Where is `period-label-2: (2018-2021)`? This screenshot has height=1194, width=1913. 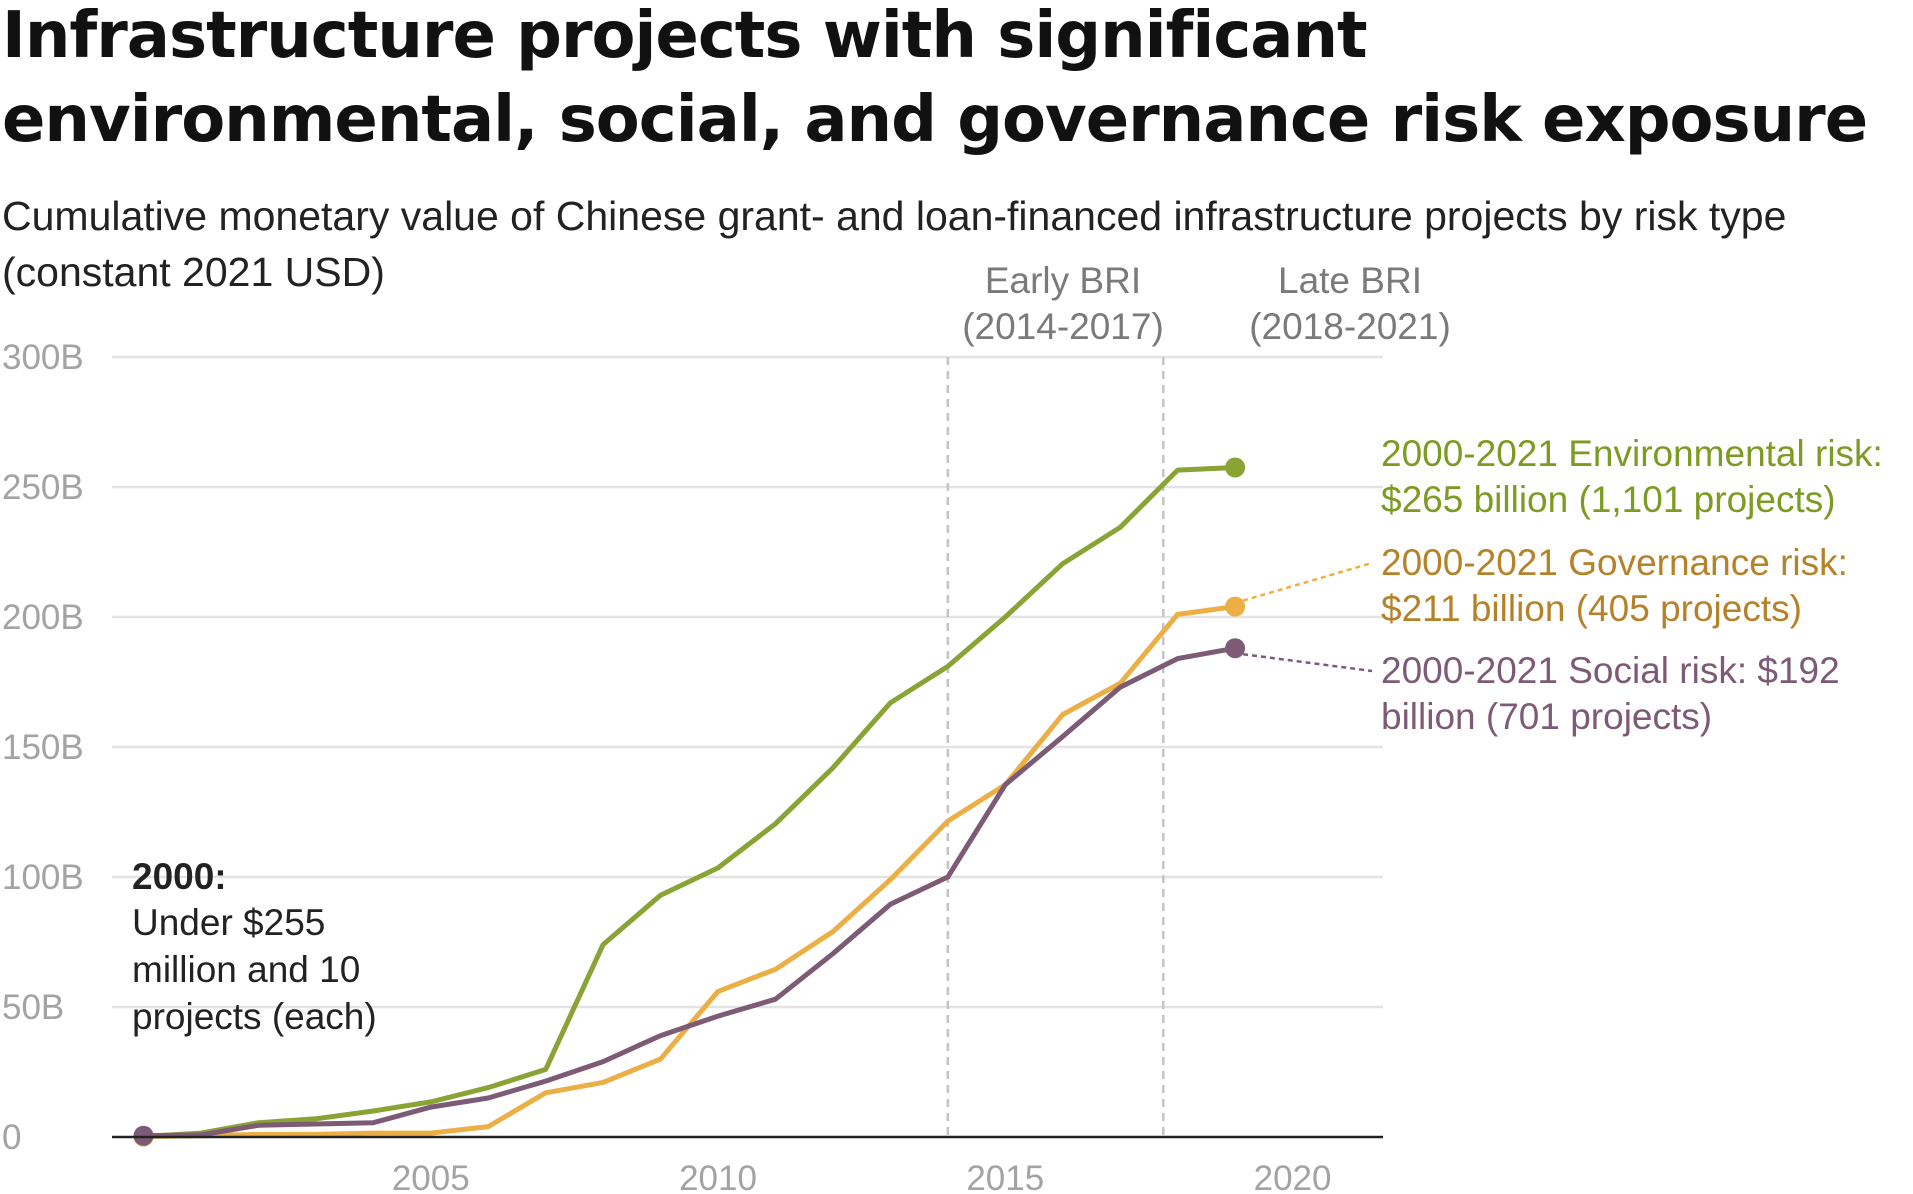 period-label-2: (2018-2021) is located at coordinates (1350, 326).